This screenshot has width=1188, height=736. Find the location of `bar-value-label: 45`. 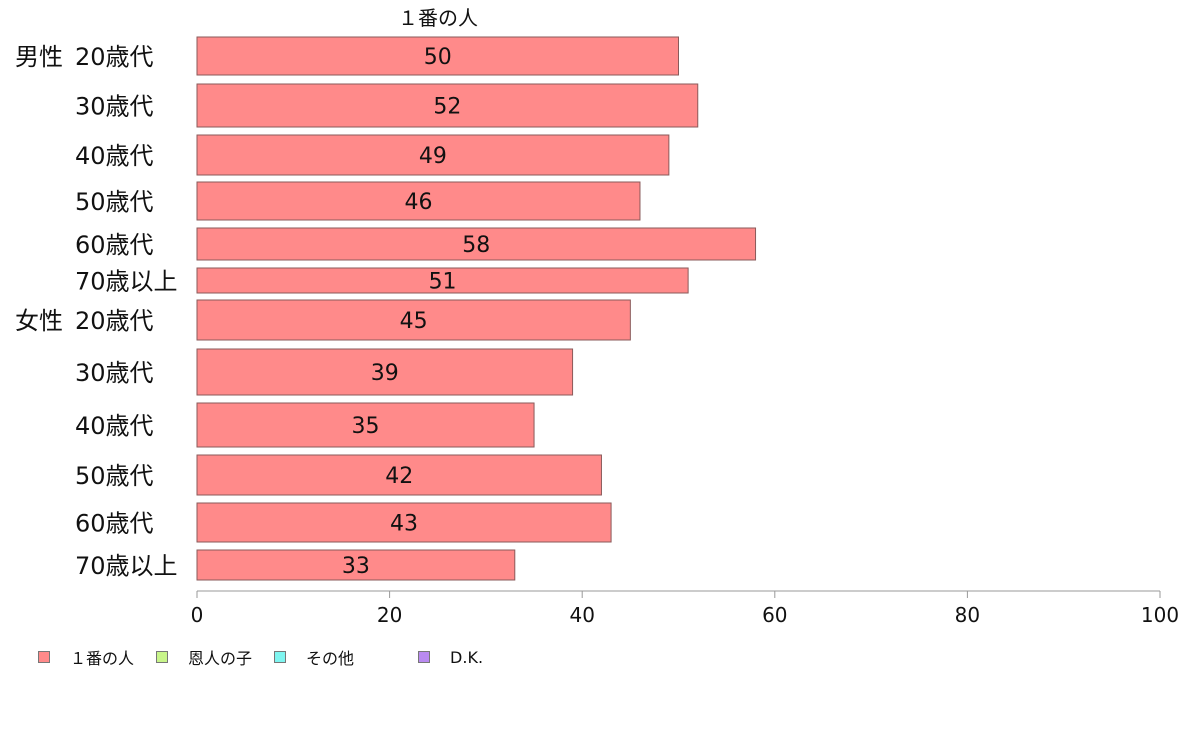

bar-value-label: 45 is located at coordinates (414, 321).